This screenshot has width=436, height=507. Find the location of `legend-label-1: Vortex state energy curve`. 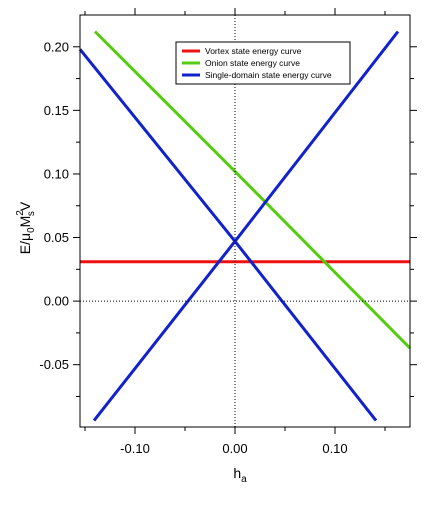

legend-label-1: Vortex state energy curve is located at coordinates (253, 51).